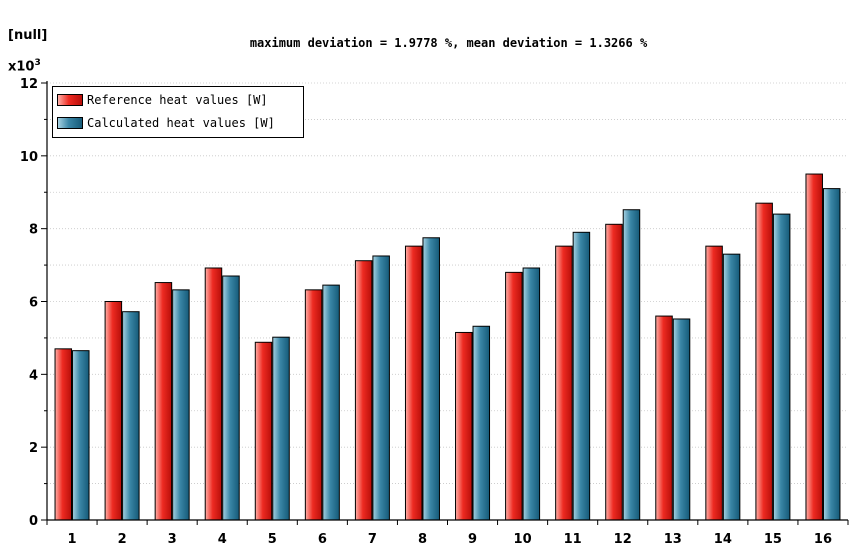 The height and width of the screenshot is (556, 857). Describe the element at coordinates (177, 100) in the screenshot. I see `legend-label-reference: Reference heat values [W]` at that location.